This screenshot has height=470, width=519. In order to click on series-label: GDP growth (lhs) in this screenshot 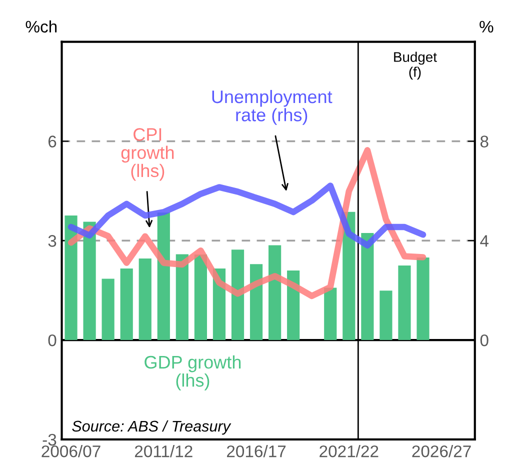, I will do `click(192, 372)`.